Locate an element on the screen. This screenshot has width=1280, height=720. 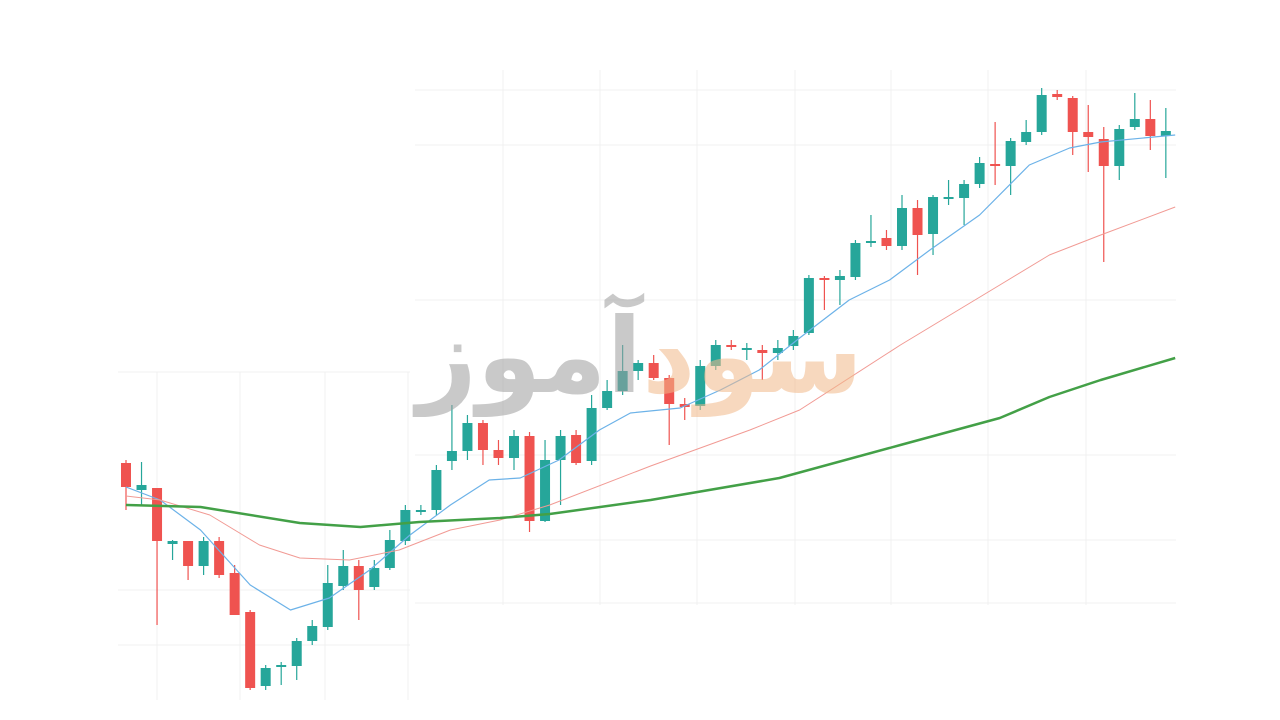
watermark-part: آموز is located at coordinates (528, 354).